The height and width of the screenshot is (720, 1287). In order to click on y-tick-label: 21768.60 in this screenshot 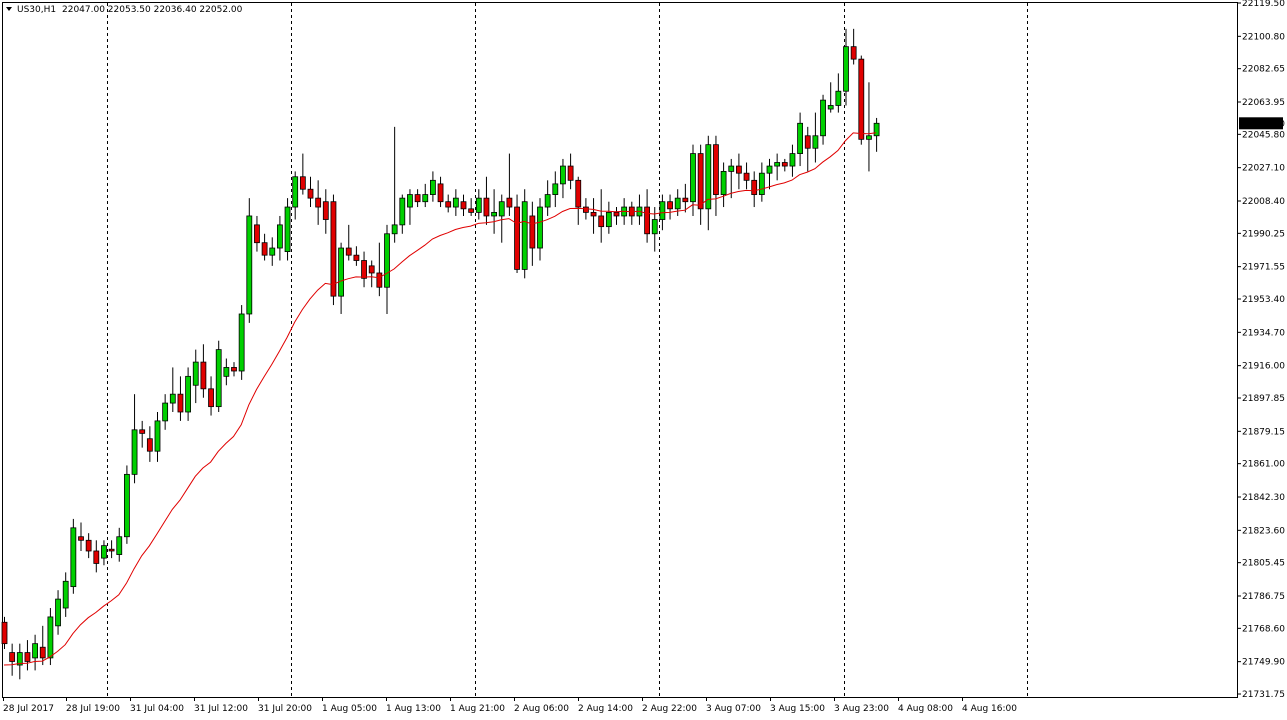, I will do `click(1263, 629)`.